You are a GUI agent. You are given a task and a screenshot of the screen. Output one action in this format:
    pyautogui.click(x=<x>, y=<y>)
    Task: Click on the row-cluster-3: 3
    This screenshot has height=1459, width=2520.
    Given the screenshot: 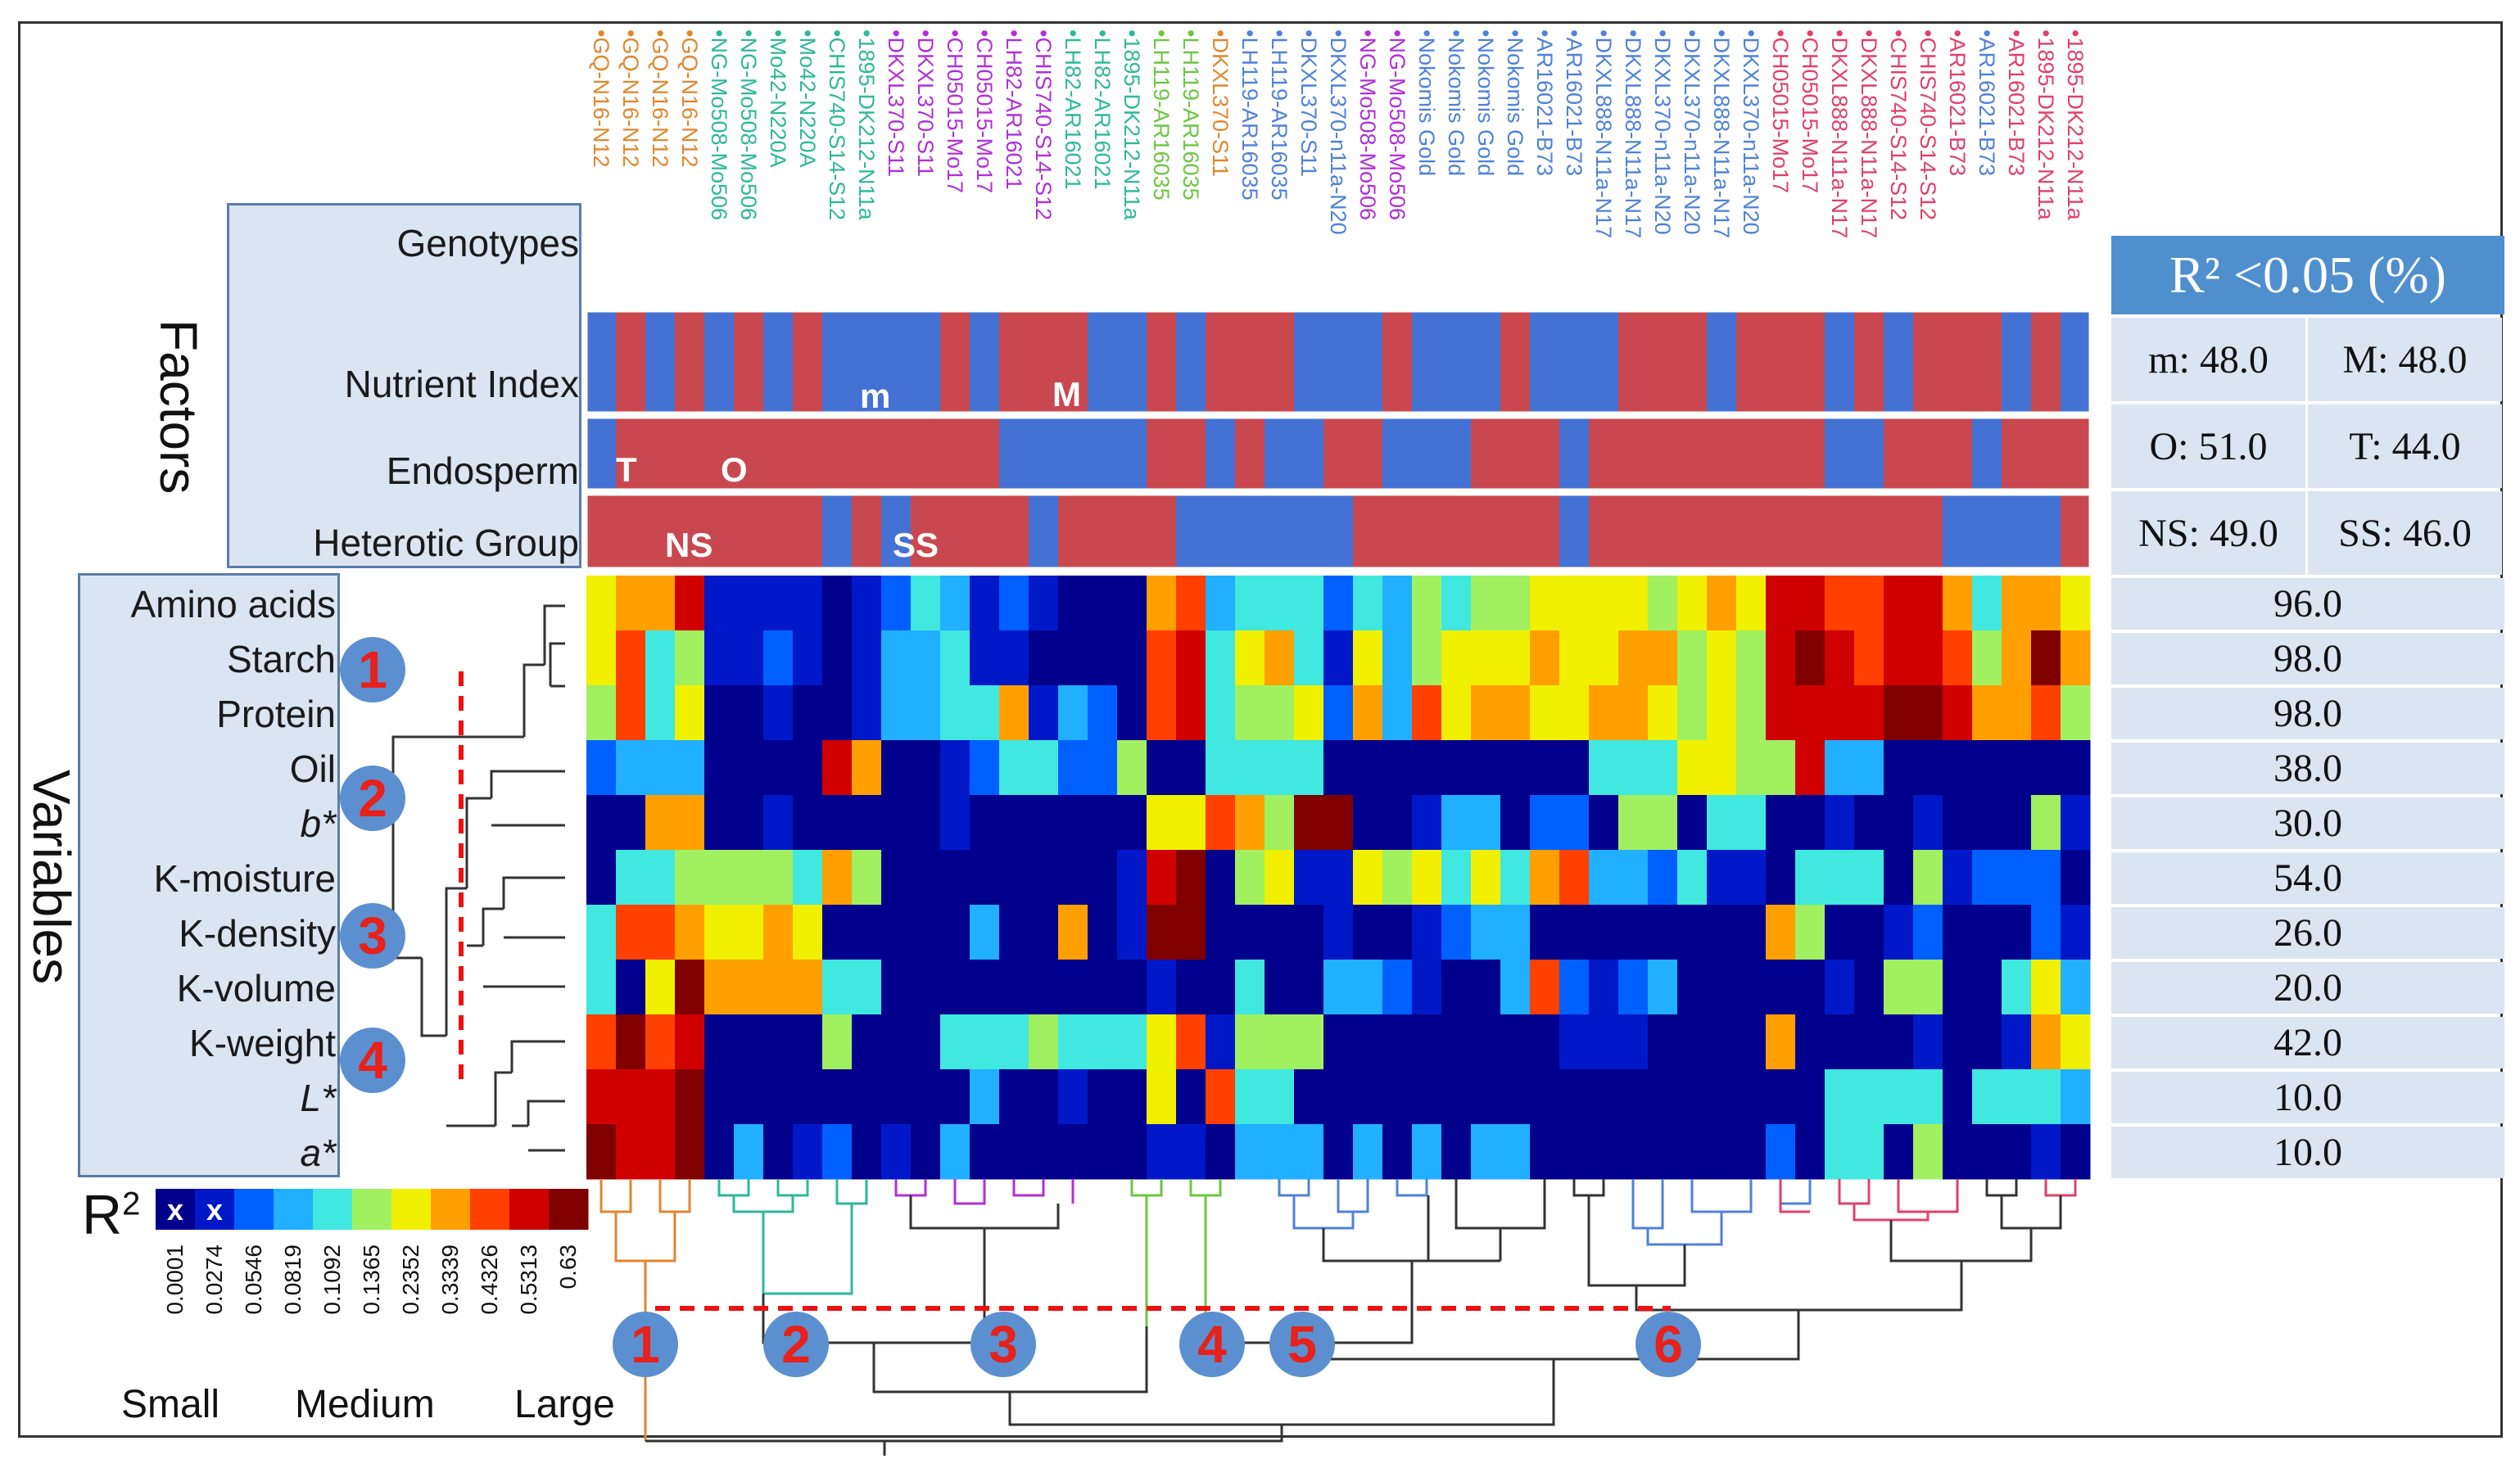 What is the action you would take?
    pyautogui.click(x=372, y=936)
    